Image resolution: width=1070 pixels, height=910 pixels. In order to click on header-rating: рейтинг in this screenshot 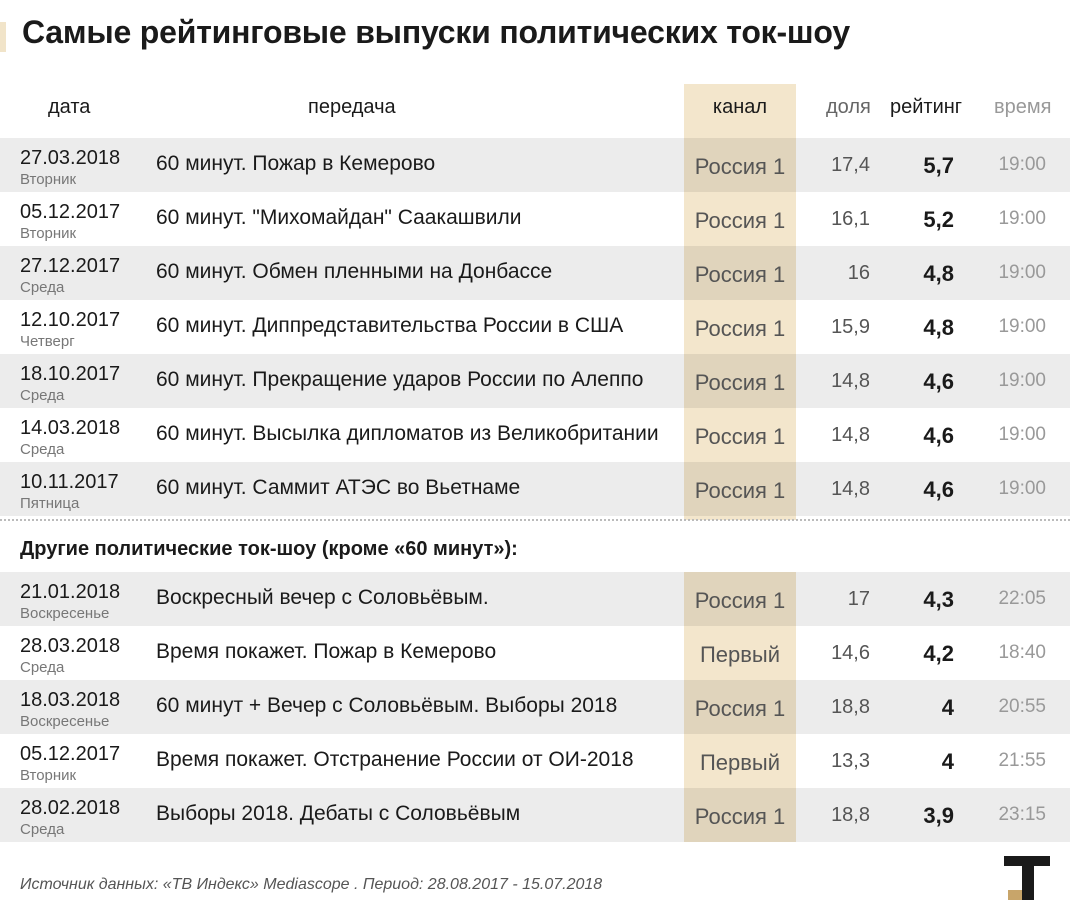, I will do `click(926, 107)`.